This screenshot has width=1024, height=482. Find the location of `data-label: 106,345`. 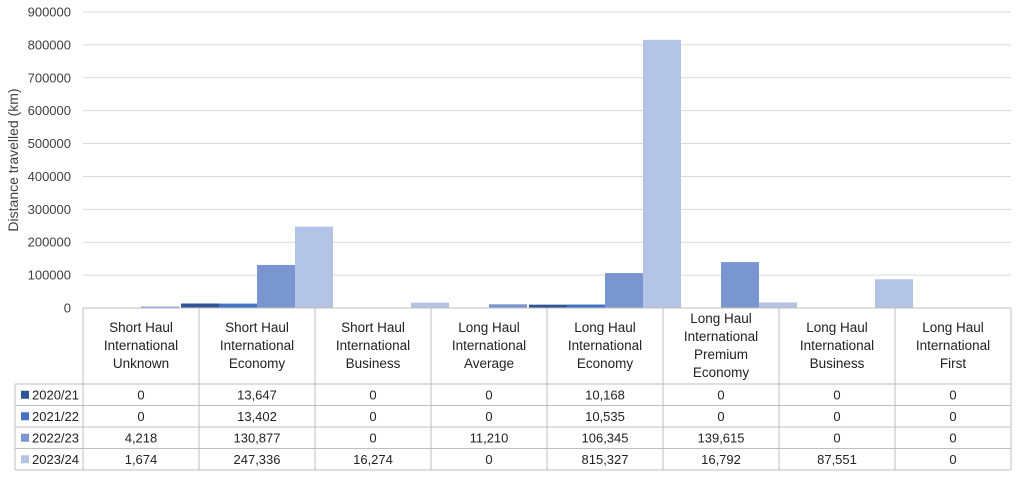

data-label: 106,345 is located at coordinates (605, 437).